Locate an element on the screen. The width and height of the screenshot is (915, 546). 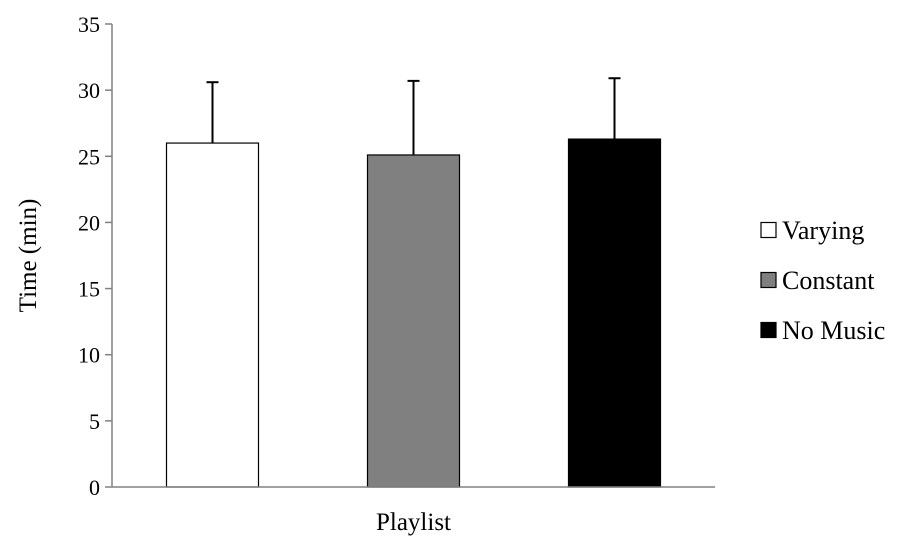
bar-no-music is located at coordinates (614, 313).